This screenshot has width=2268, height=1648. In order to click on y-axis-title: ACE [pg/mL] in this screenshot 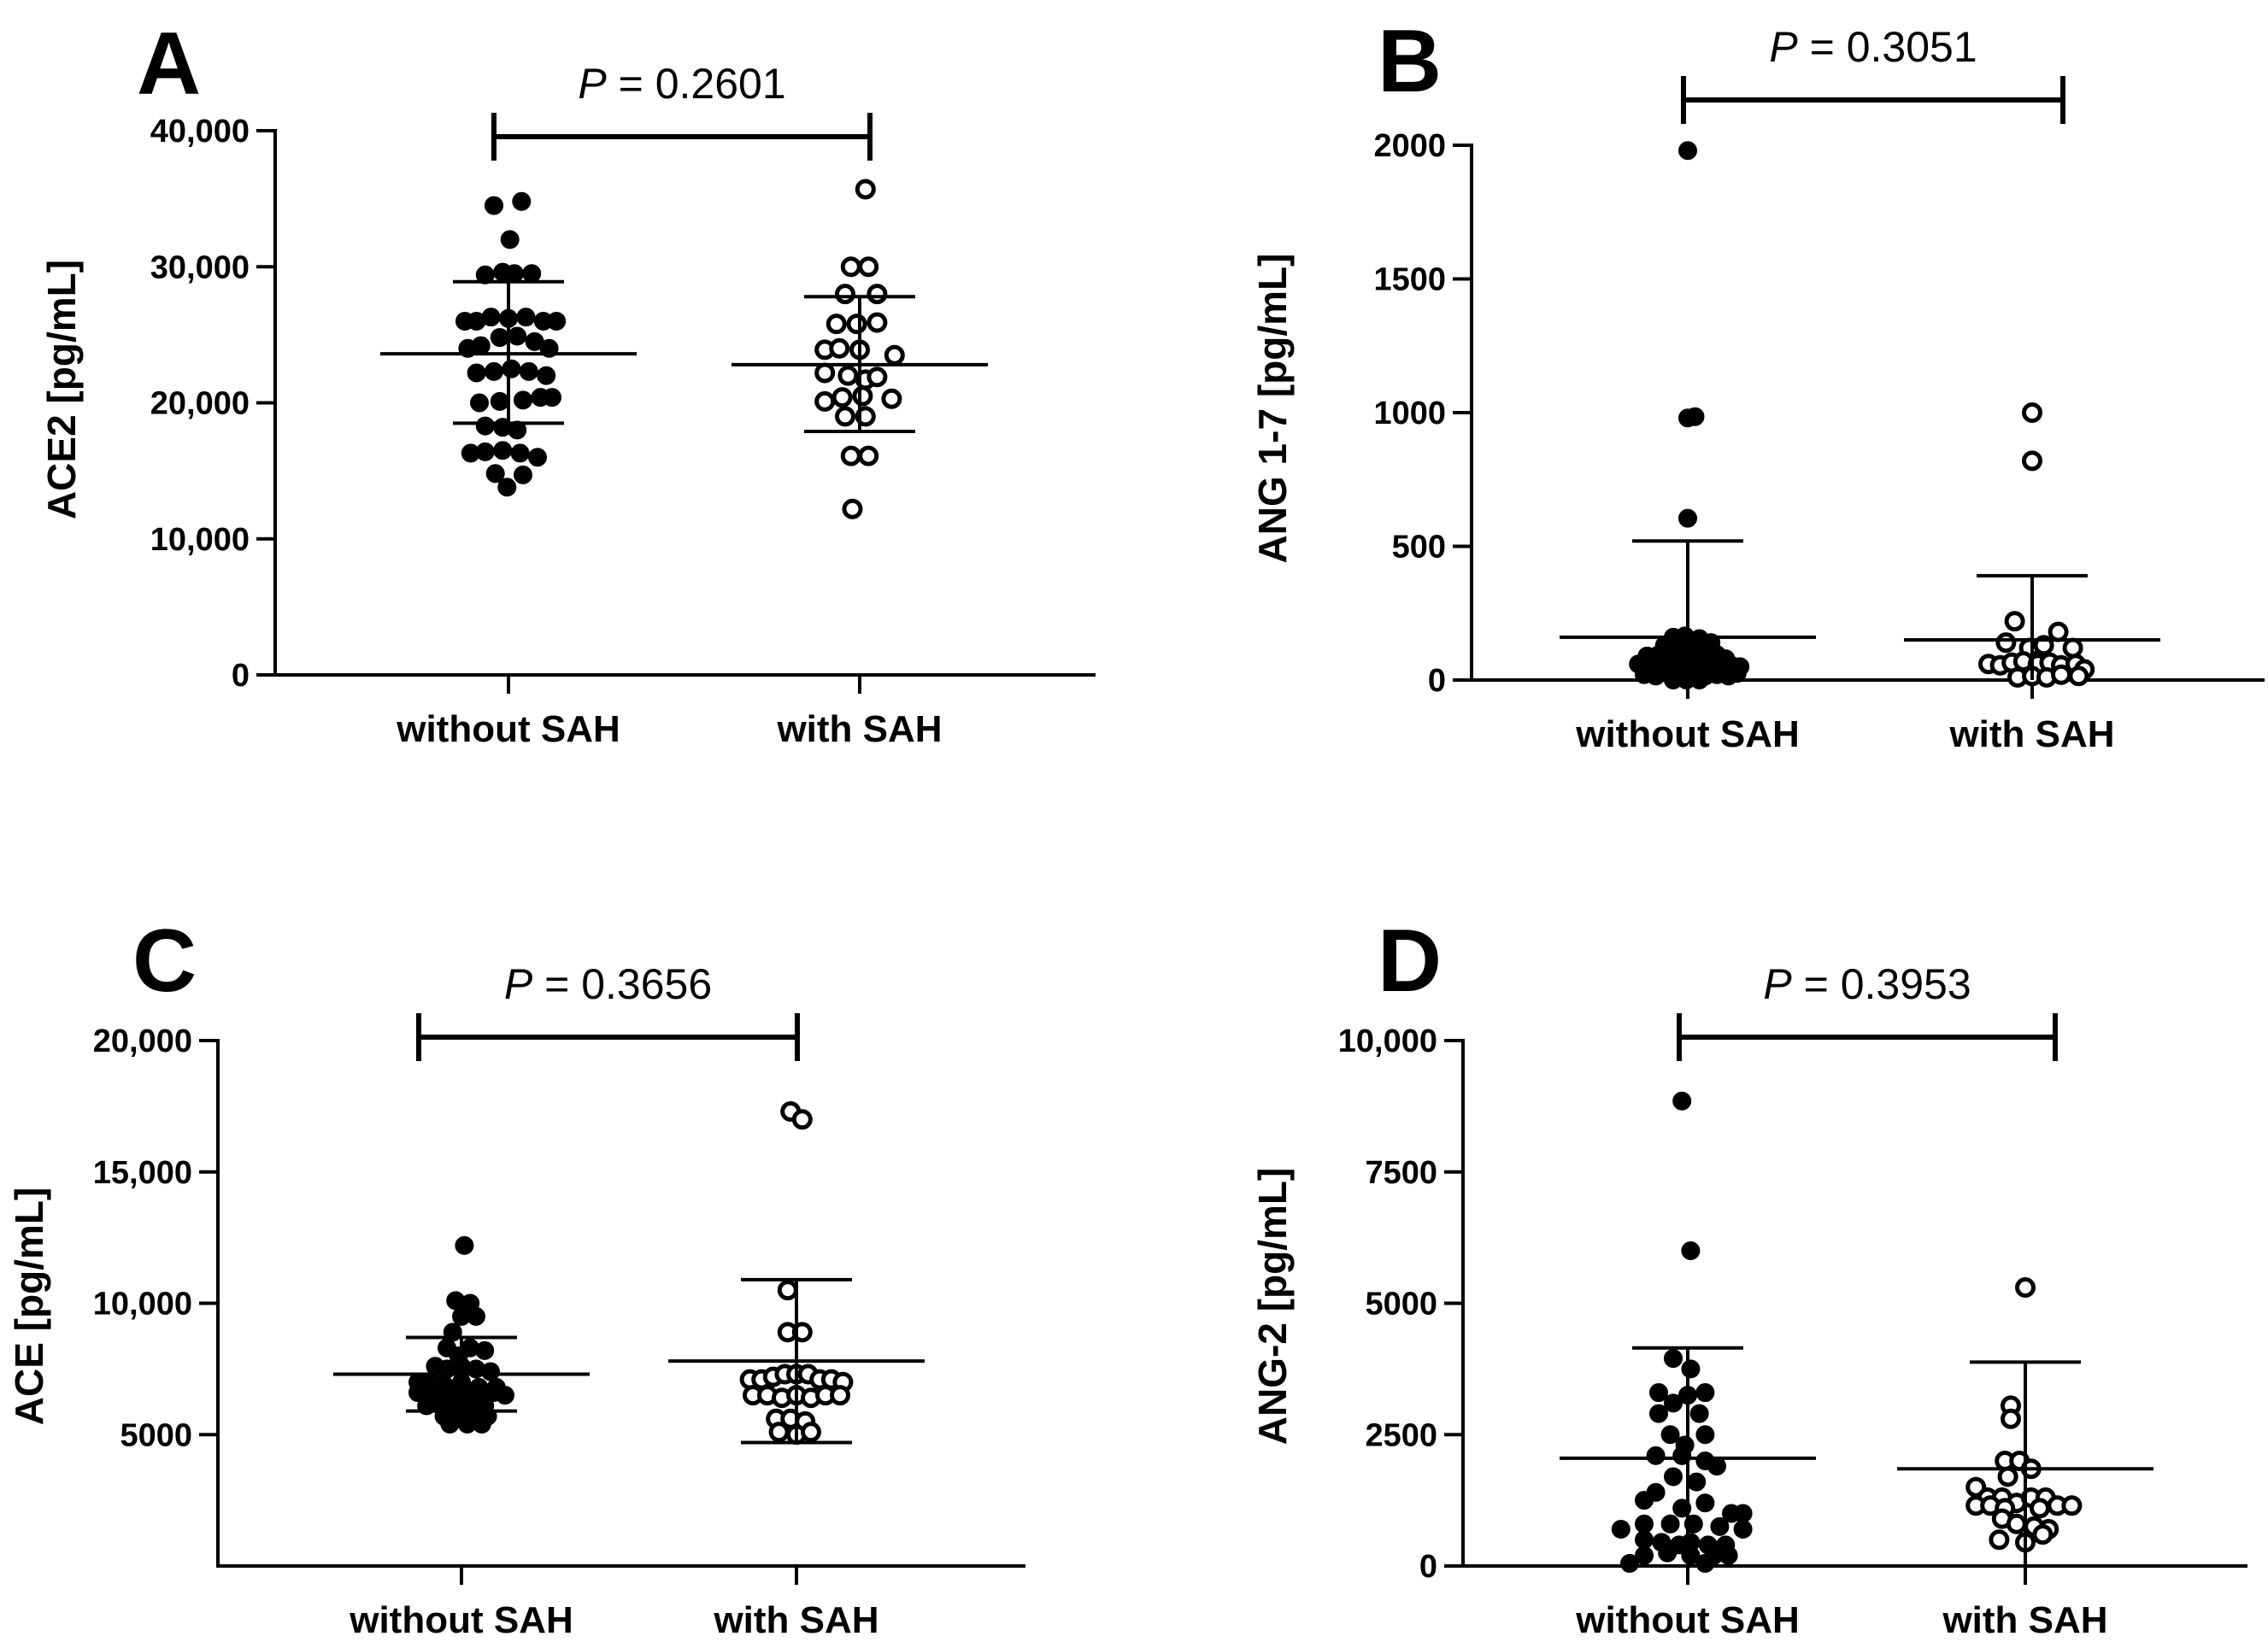, I will do `click(29, 1307)`.